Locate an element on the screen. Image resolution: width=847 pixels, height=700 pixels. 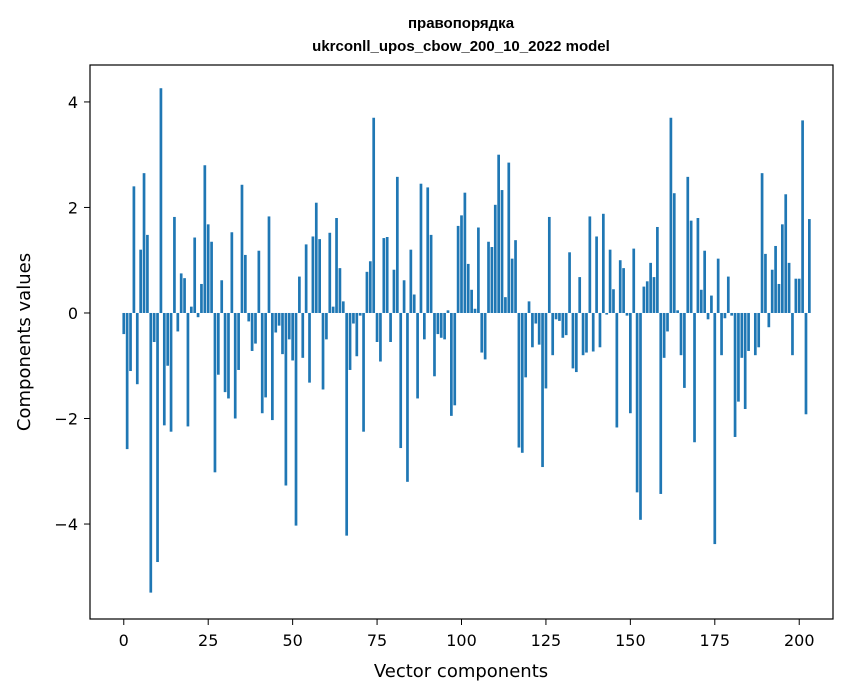
x-tick-label: 25 is located at coordinates (208, 640).